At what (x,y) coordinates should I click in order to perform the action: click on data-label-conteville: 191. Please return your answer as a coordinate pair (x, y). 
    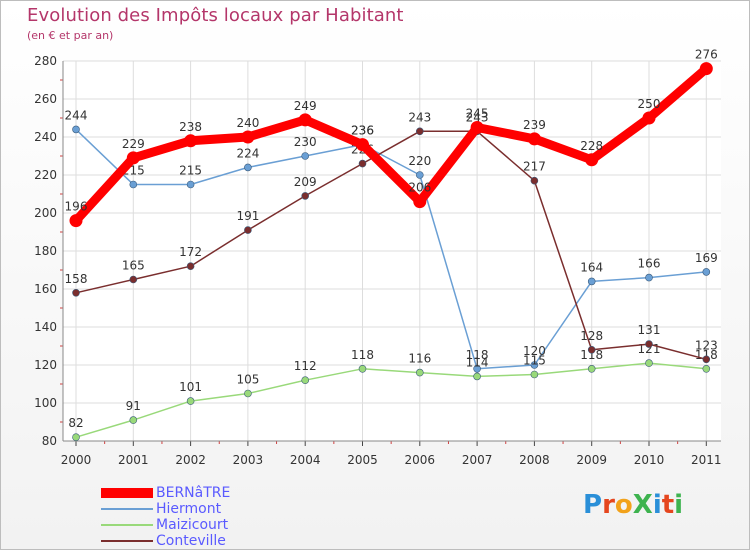
    Looking at the image, I should click on (247, 216).